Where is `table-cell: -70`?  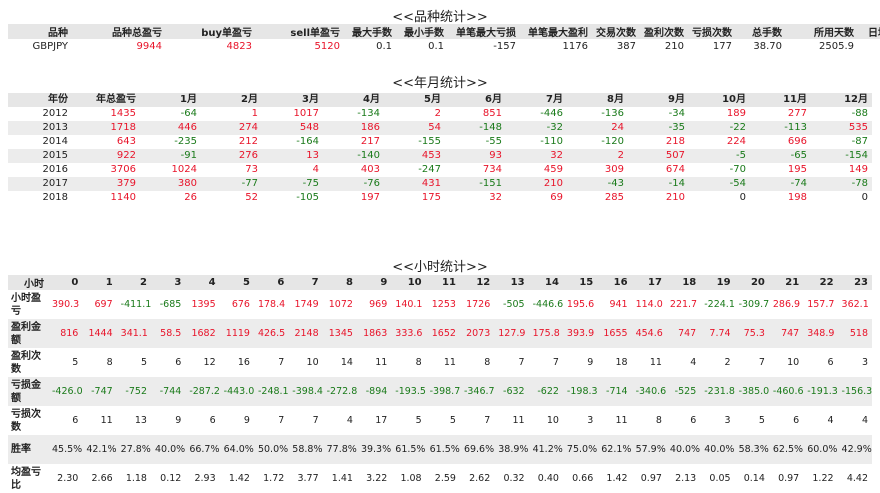 table-cell: -70 is located at coordinates (719, 170).